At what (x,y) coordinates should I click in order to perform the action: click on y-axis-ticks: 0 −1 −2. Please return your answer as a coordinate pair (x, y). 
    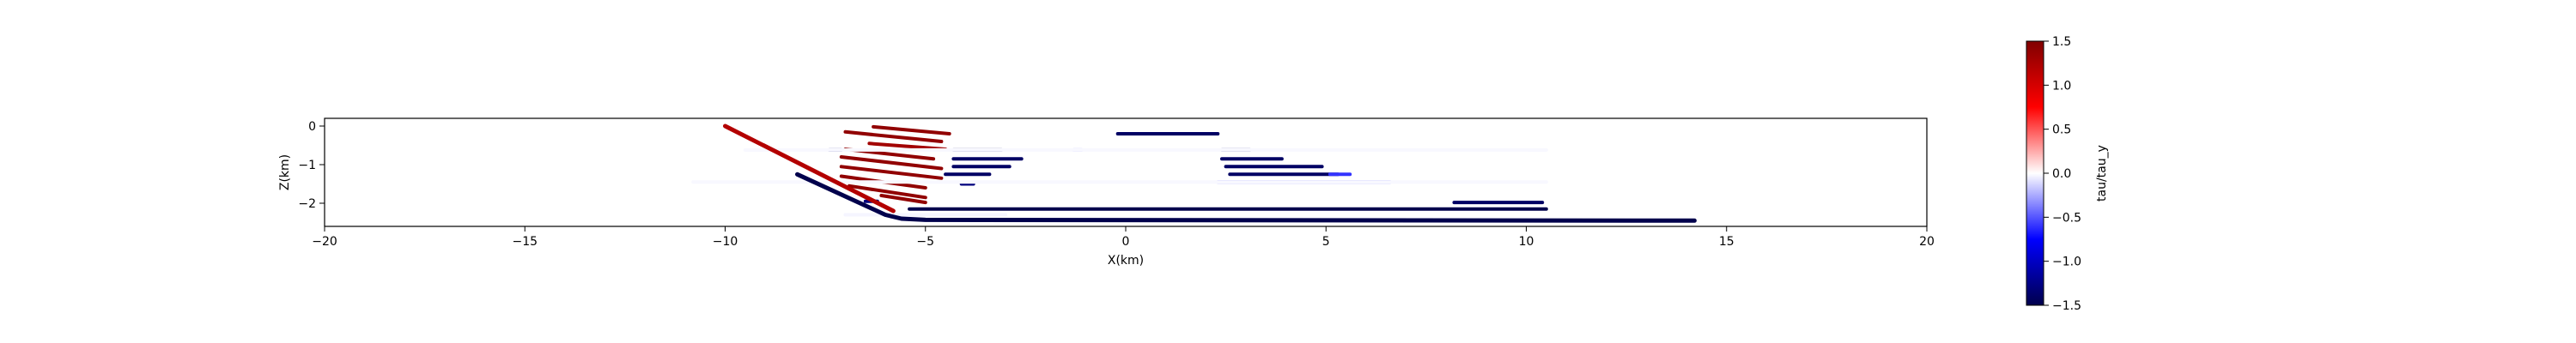
    Looking at the image, I should click on (312, 166).